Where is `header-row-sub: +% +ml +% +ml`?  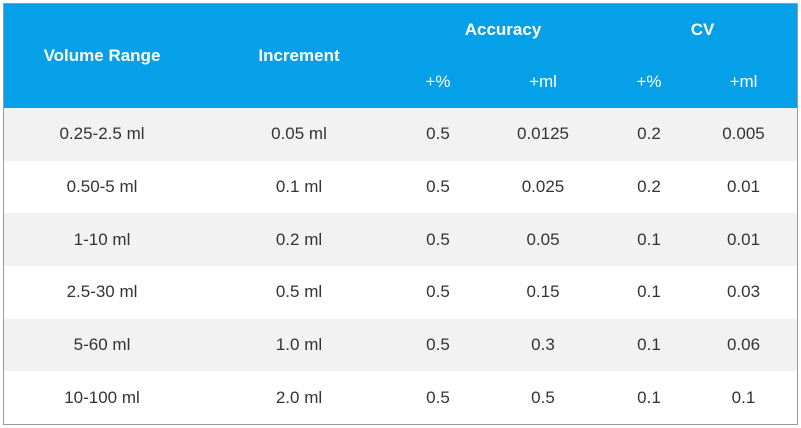
header-row-sub: +% +ml +% +ml is located at coordinates (400, 82).